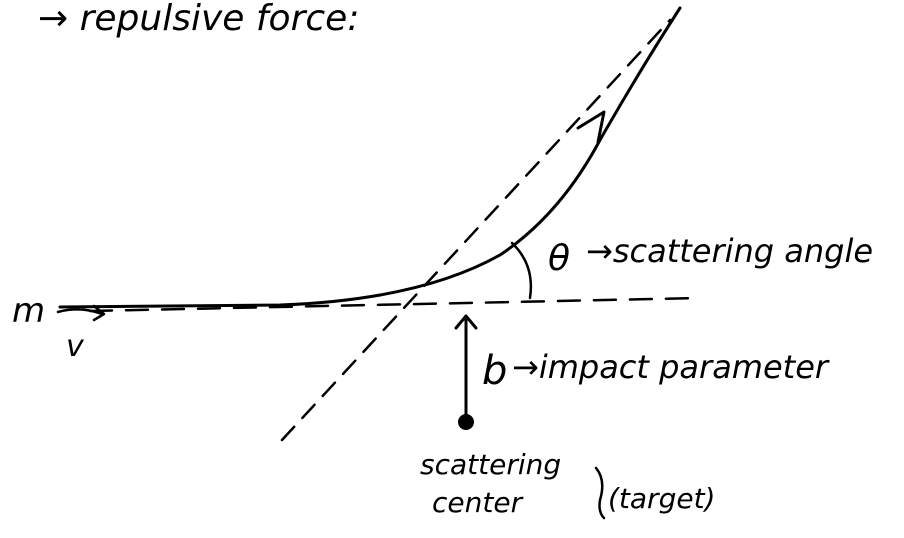 This screenshot has height=538, width=904. Describe the element at coordinates (490, 464) in the screenshot. I see `scattering-label: scattering` at that location.